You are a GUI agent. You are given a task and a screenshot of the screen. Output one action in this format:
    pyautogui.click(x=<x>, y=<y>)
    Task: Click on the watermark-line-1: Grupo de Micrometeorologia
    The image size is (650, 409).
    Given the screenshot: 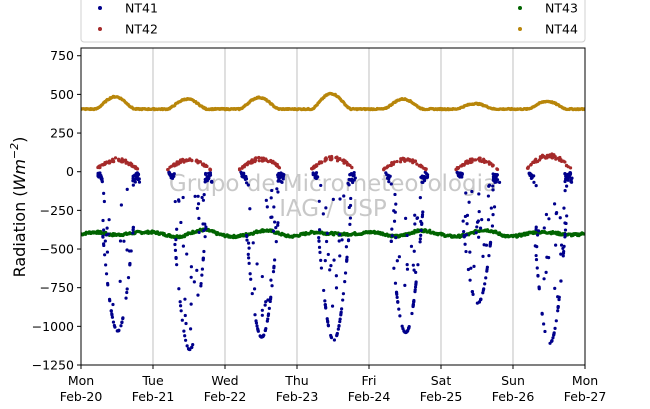 What is the action you would take?
    pyautogui.click(x=333, y=184)
    